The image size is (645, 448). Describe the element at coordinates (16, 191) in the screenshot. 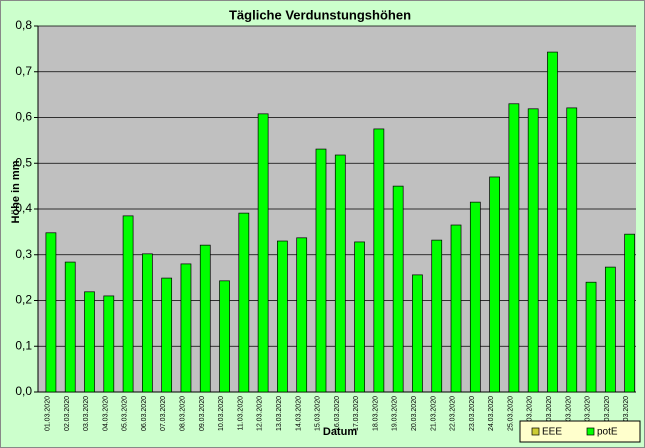

I see `y-axis-label: Höhe in mm` at that location.